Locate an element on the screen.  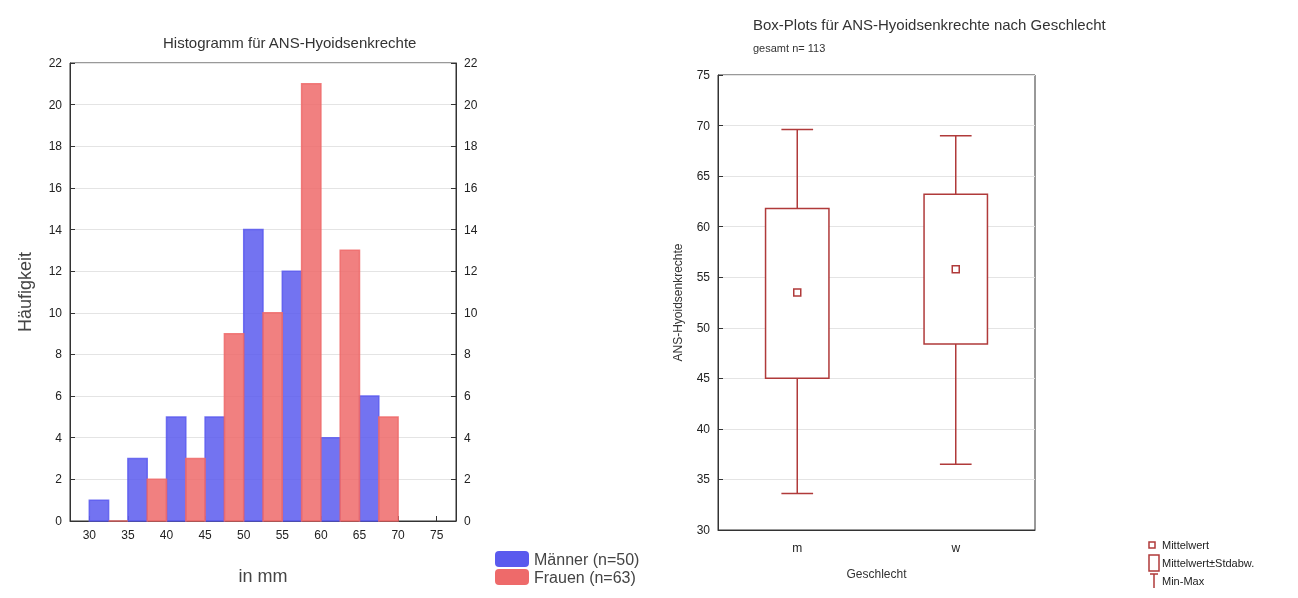
chart-title: Box-Plots für ANS-Hyoidsenkrechte nach Geschlecht is located at coordinates (930, 24).